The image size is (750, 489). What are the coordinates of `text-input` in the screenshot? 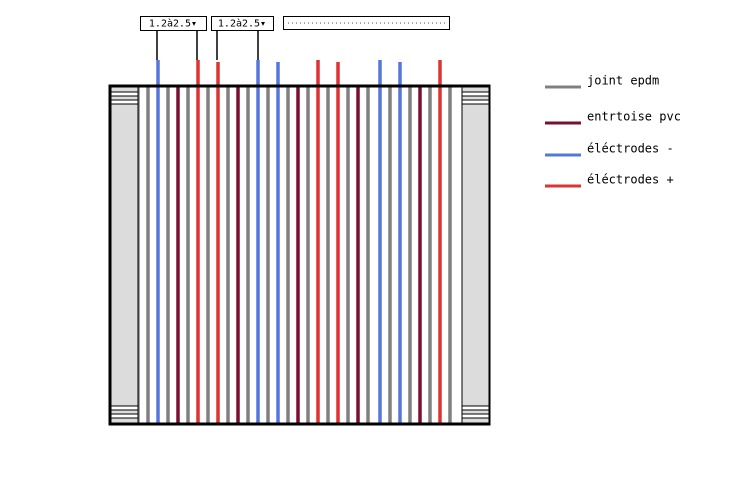 It's located at (366, 23).